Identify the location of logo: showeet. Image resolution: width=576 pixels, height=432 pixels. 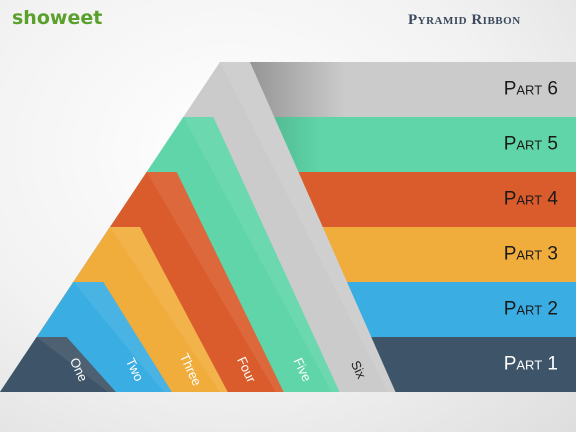
(57, 18).